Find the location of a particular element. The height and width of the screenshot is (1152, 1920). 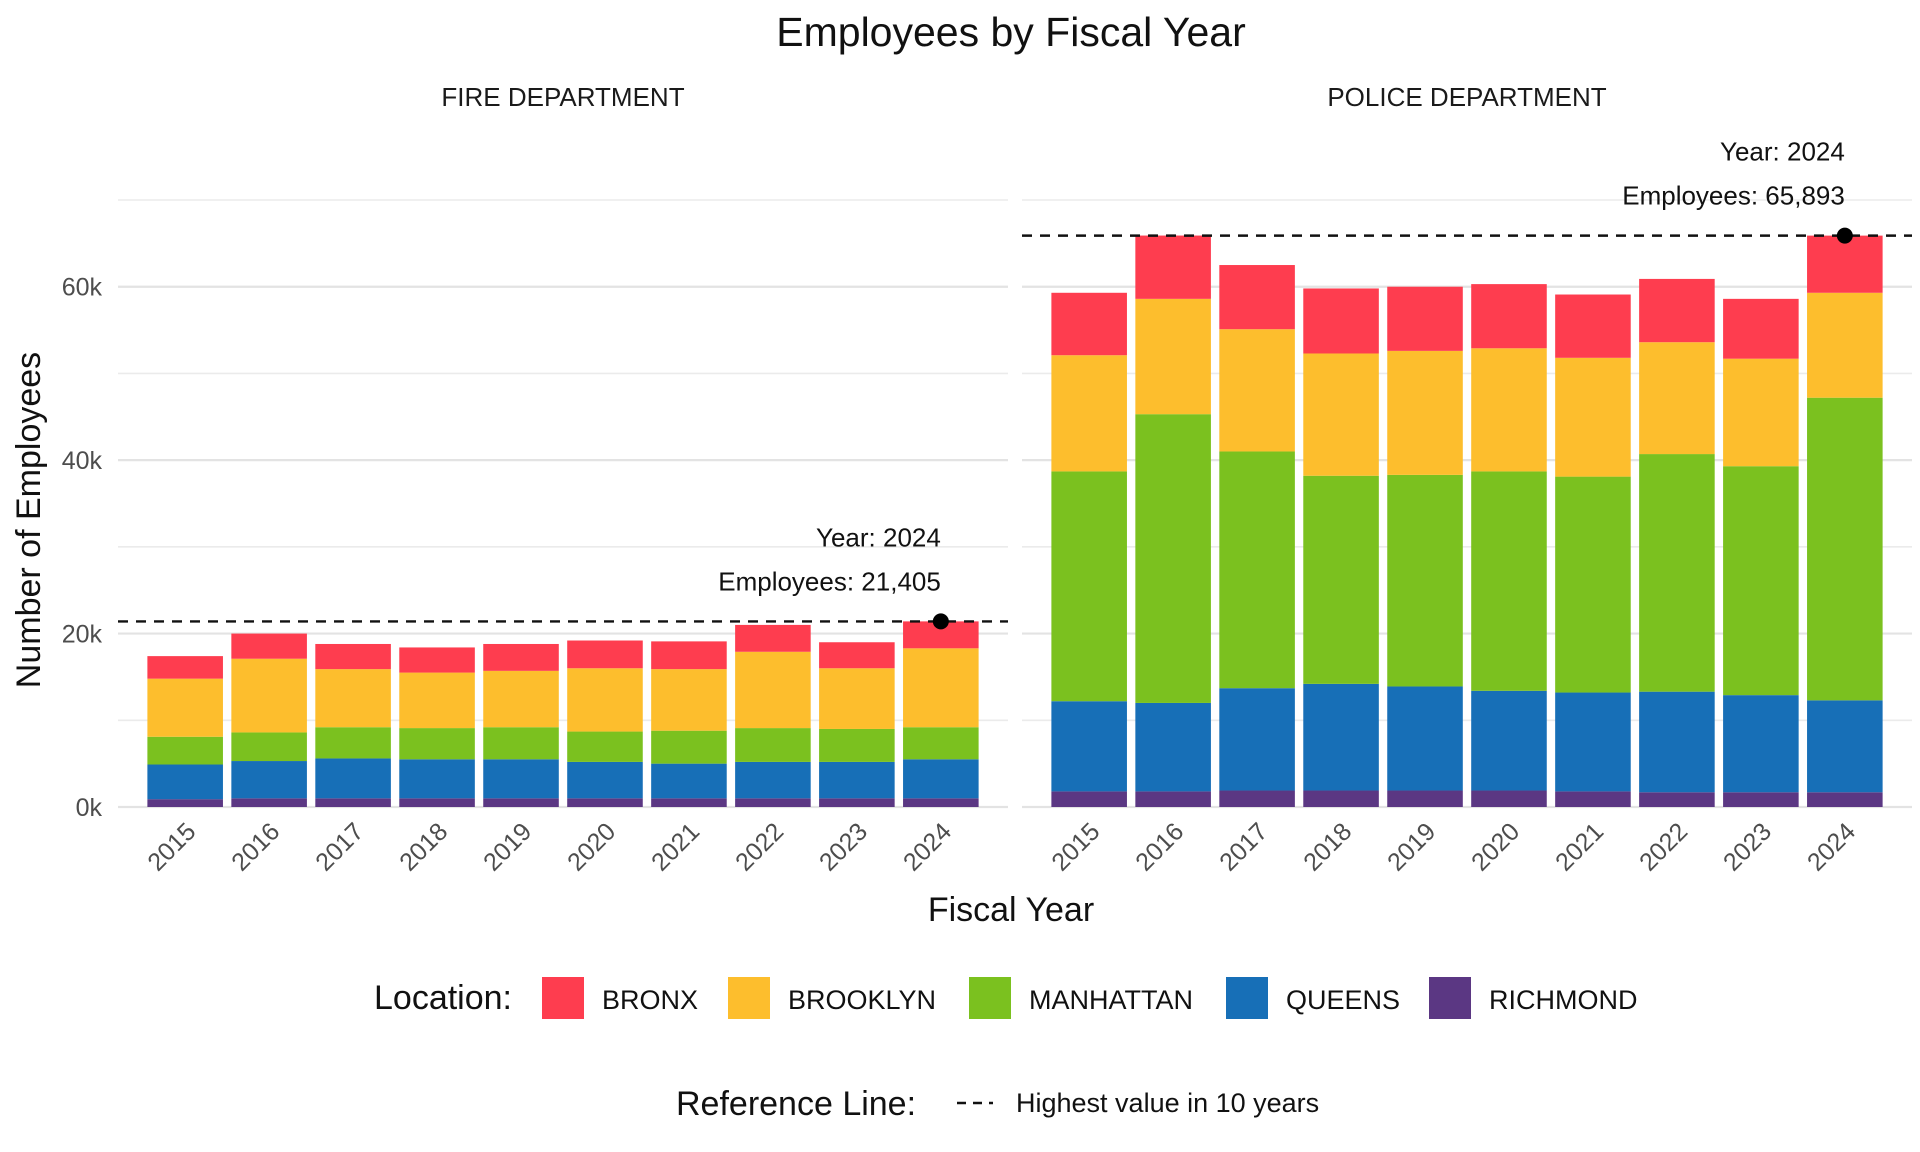

x-tick-label: 2024 is located at coordinates (927, 846).